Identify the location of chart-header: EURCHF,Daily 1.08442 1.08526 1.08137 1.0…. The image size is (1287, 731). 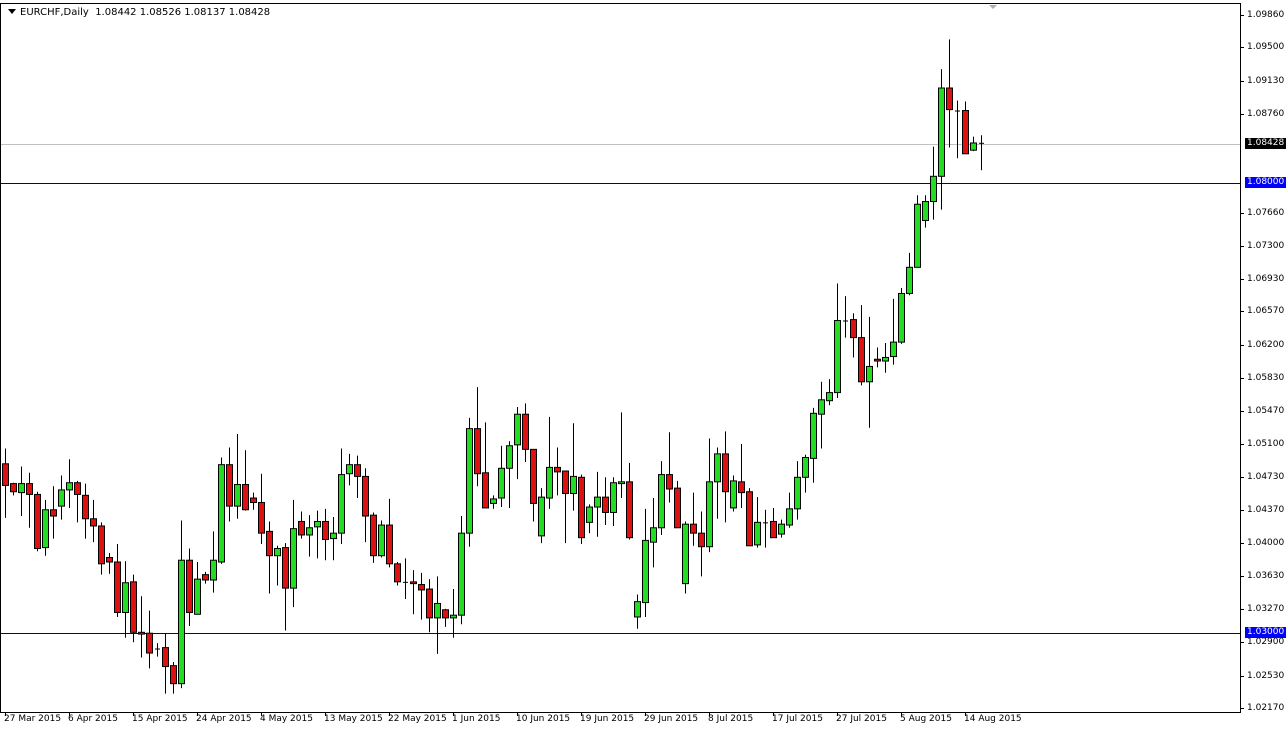
(139, 12).